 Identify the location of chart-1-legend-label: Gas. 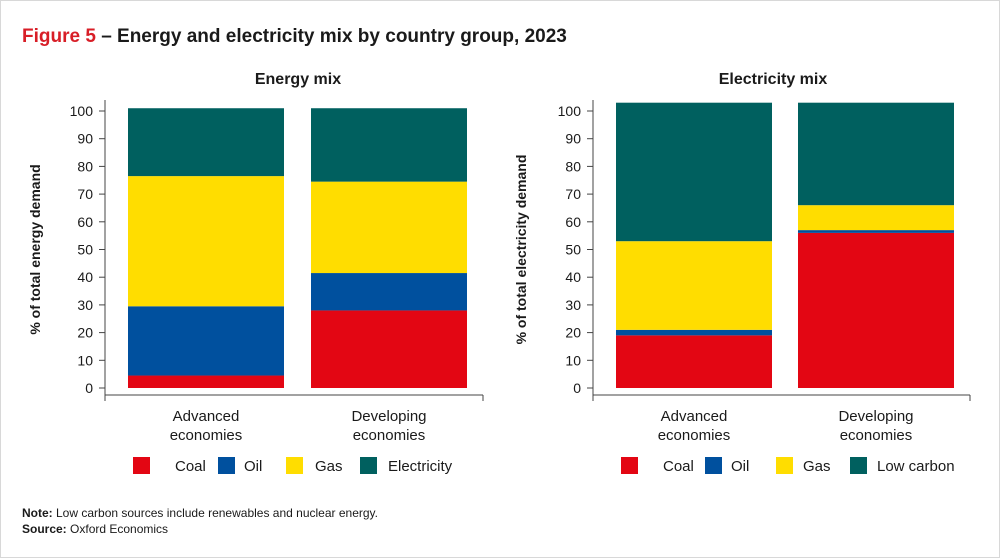
(329, 466).